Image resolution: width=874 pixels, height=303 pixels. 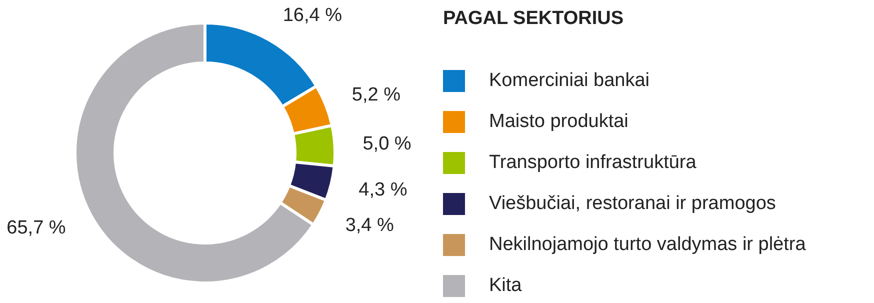 What do you see at coordinates (632, 203) in the screenshot?
I see `legend-label: Viešbučiai, restoranai ir pramogos` at bounding box center [632, 203].